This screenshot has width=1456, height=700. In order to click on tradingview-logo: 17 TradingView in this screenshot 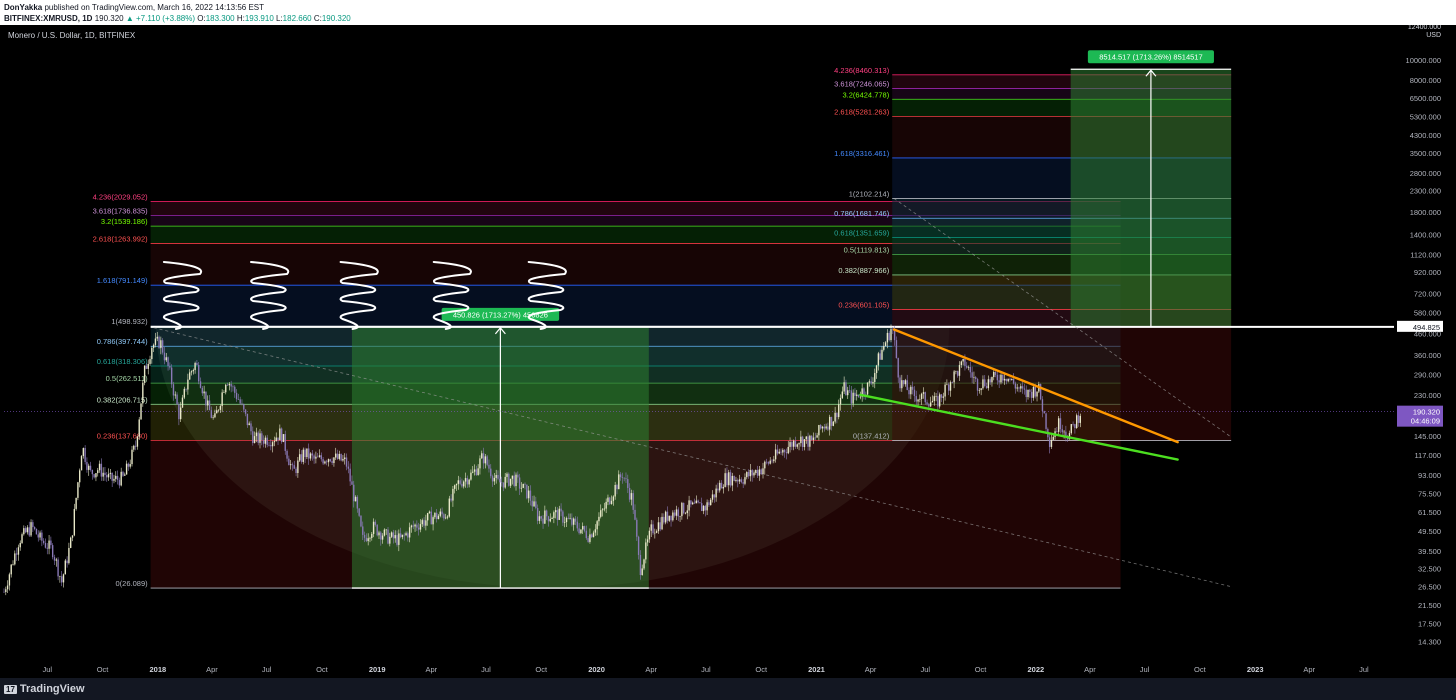, I will do `click(44, 689)`.